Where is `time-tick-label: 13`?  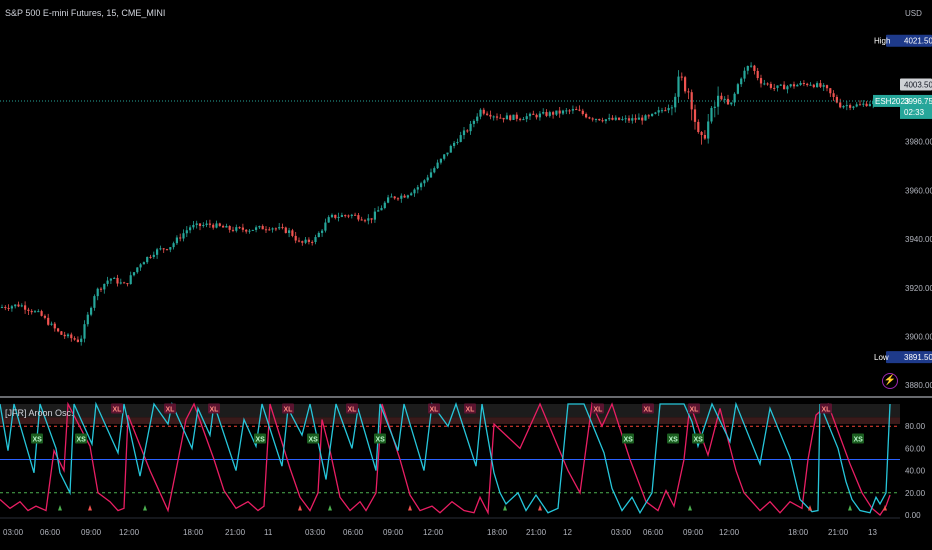 time-tick-label: 13 is located at coordinates (872, 532).